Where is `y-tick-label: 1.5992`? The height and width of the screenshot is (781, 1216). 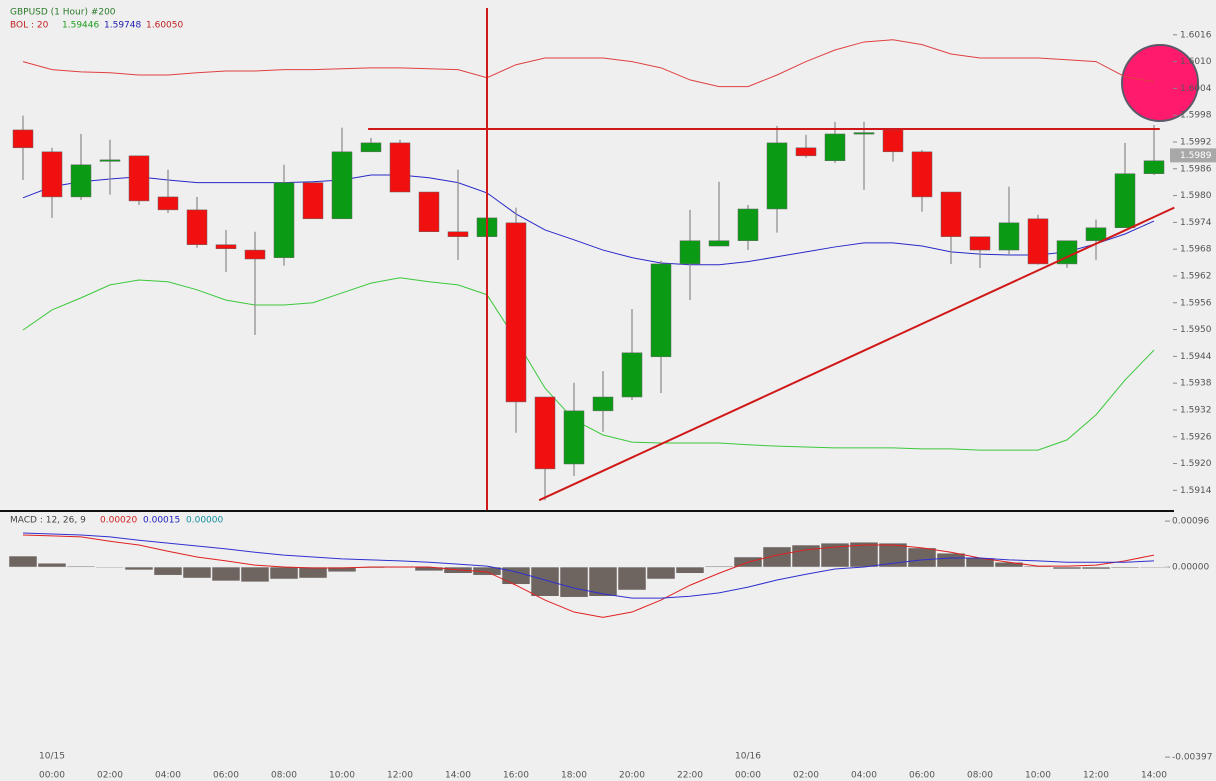 y-tick-label: 1.5992 is located at coordinates (1196, 142).